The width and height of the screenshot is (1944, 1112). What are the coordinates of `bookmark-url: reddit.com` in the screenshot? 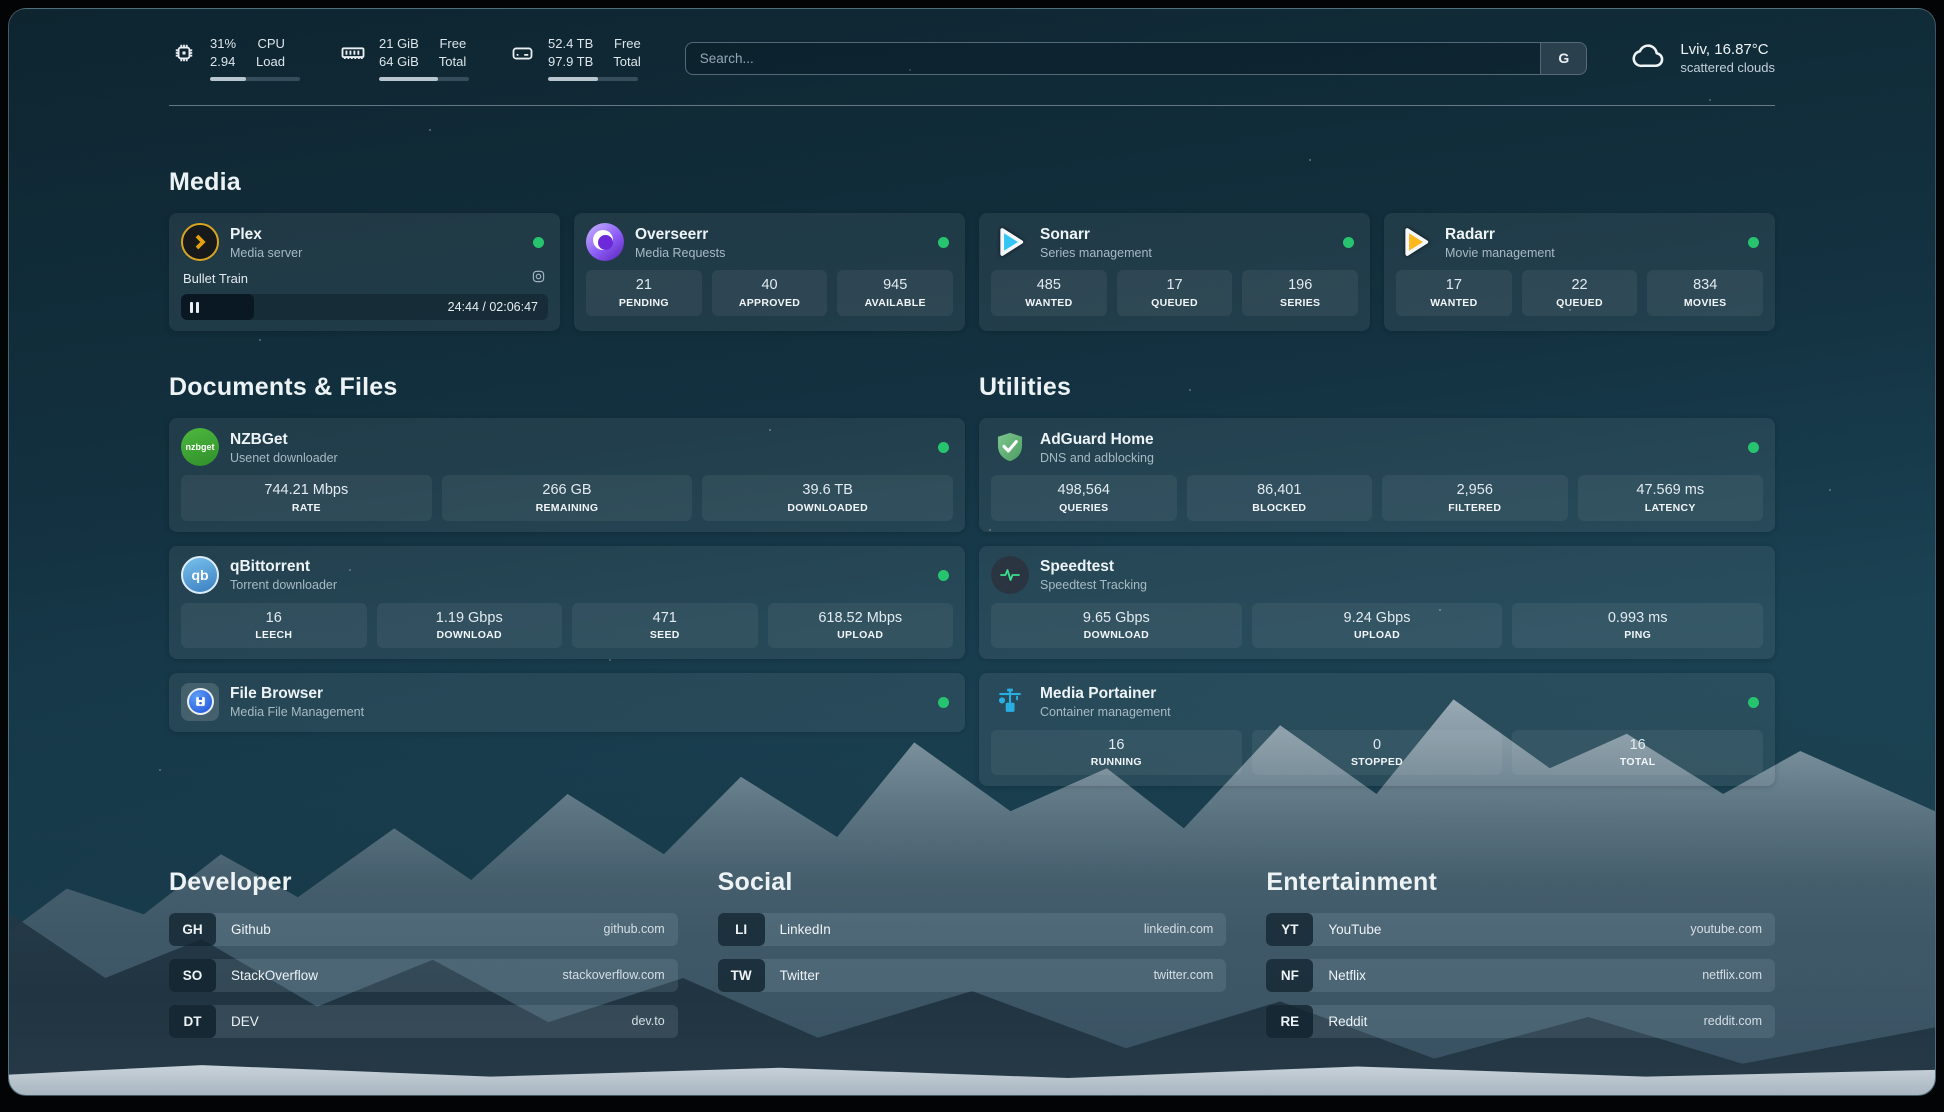 It's located at (1732, 1021).